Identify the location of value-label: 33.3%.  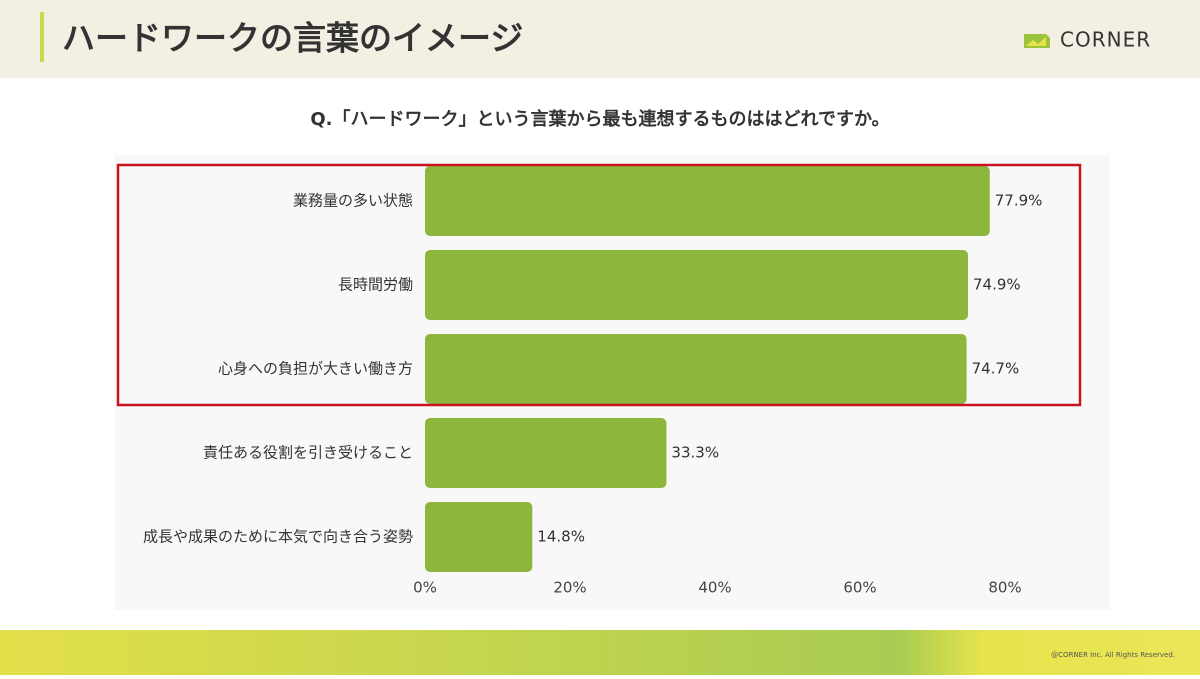
(695, 453).